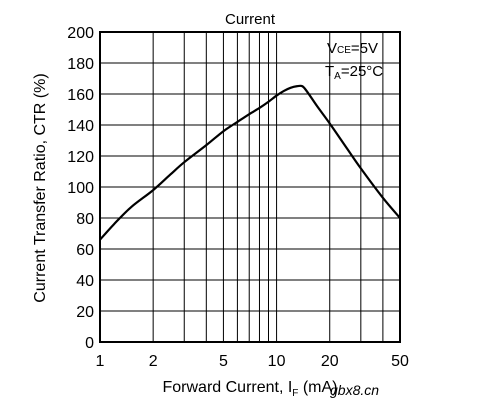 This screenshot has width=479, height=420. Describe the element at coordinates (153, 361) in the screenshot. I see `x-tick-label: 2` at that location.